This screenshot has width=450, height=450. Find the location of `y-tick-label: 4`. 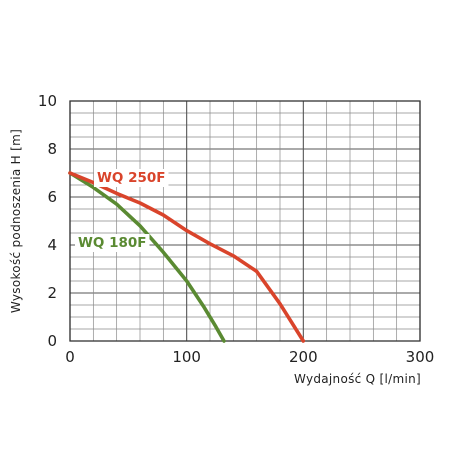

y-tick-label: 4 is located at coordinates (52, 245).